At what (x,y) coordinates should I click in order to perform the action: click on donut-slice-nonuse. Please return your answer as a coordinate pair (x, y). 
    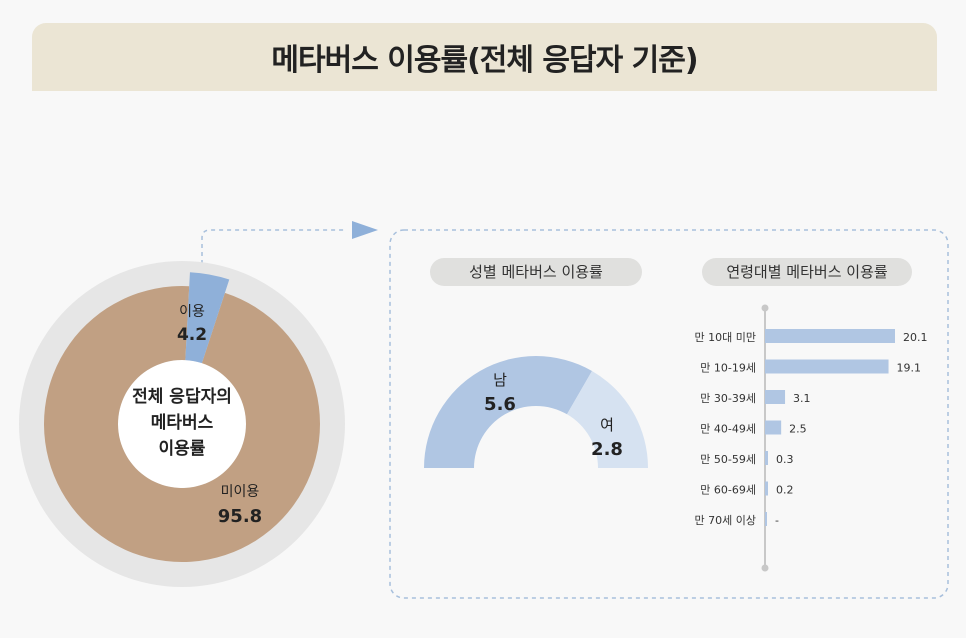
    Looking at the image, I should click on (181, 423).